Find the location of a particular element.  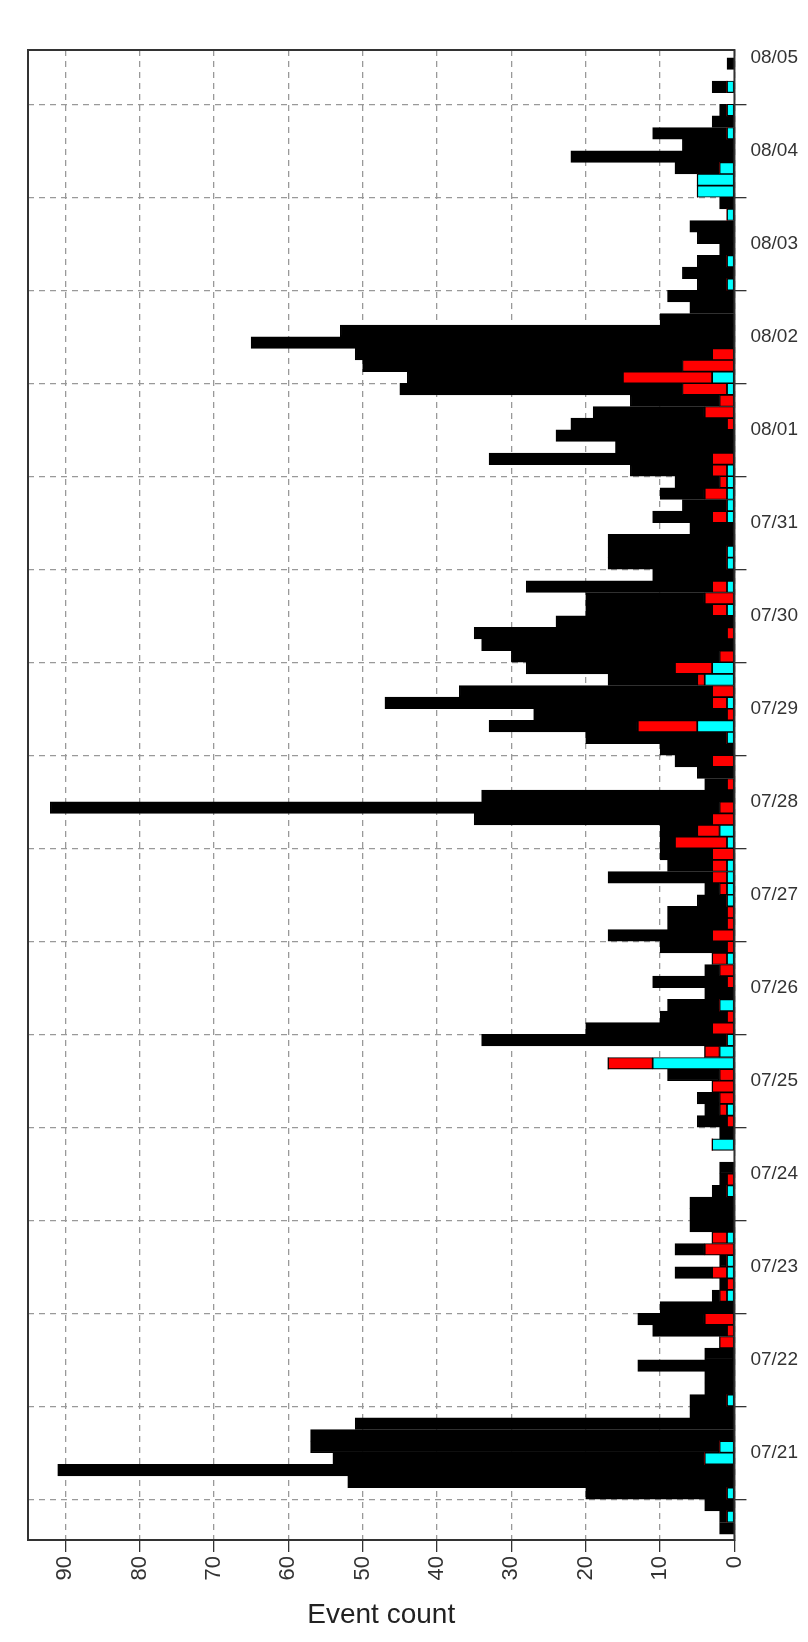

y-tick-label: 07/29 is located at coordinates (774, 707).